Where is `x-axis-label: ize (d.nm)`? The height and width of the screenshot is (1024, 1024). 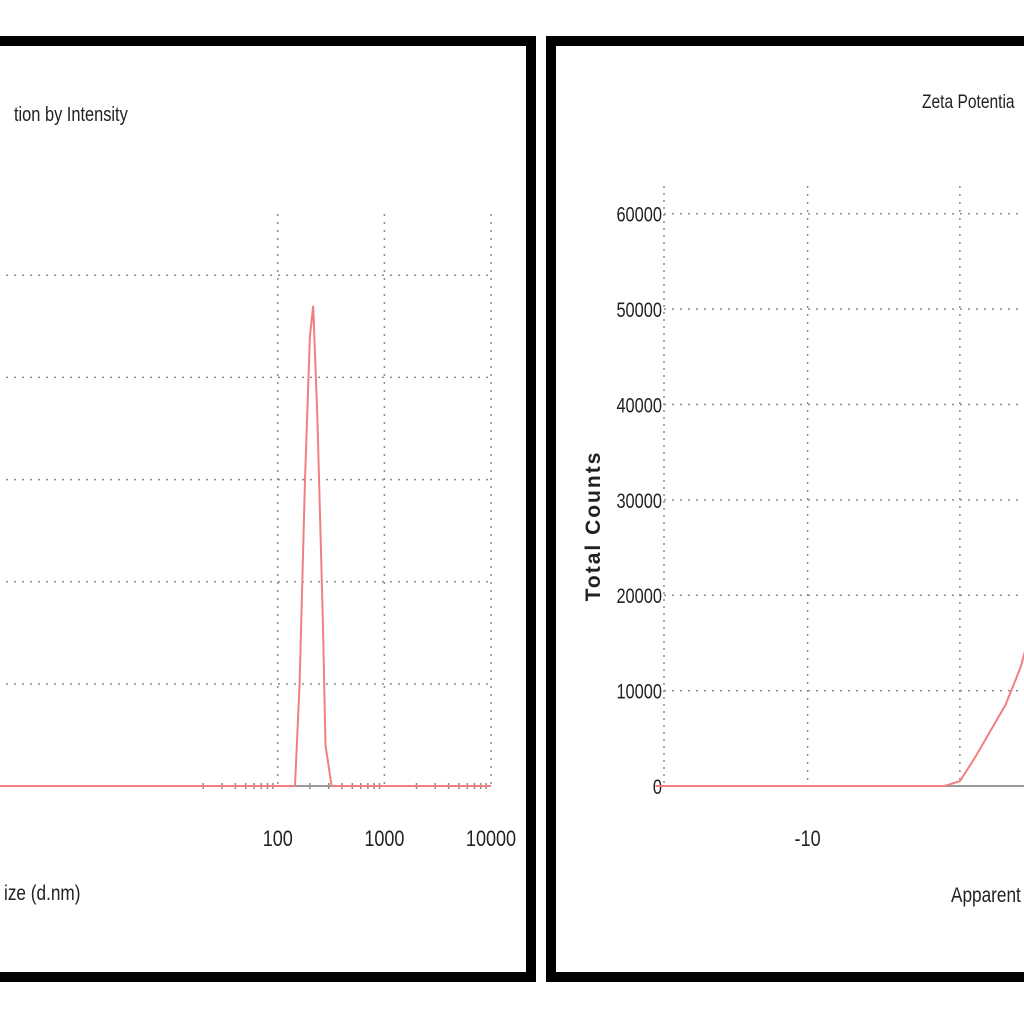
x-axis-label: ize (d.nm) is located at coordinates (42, 894).